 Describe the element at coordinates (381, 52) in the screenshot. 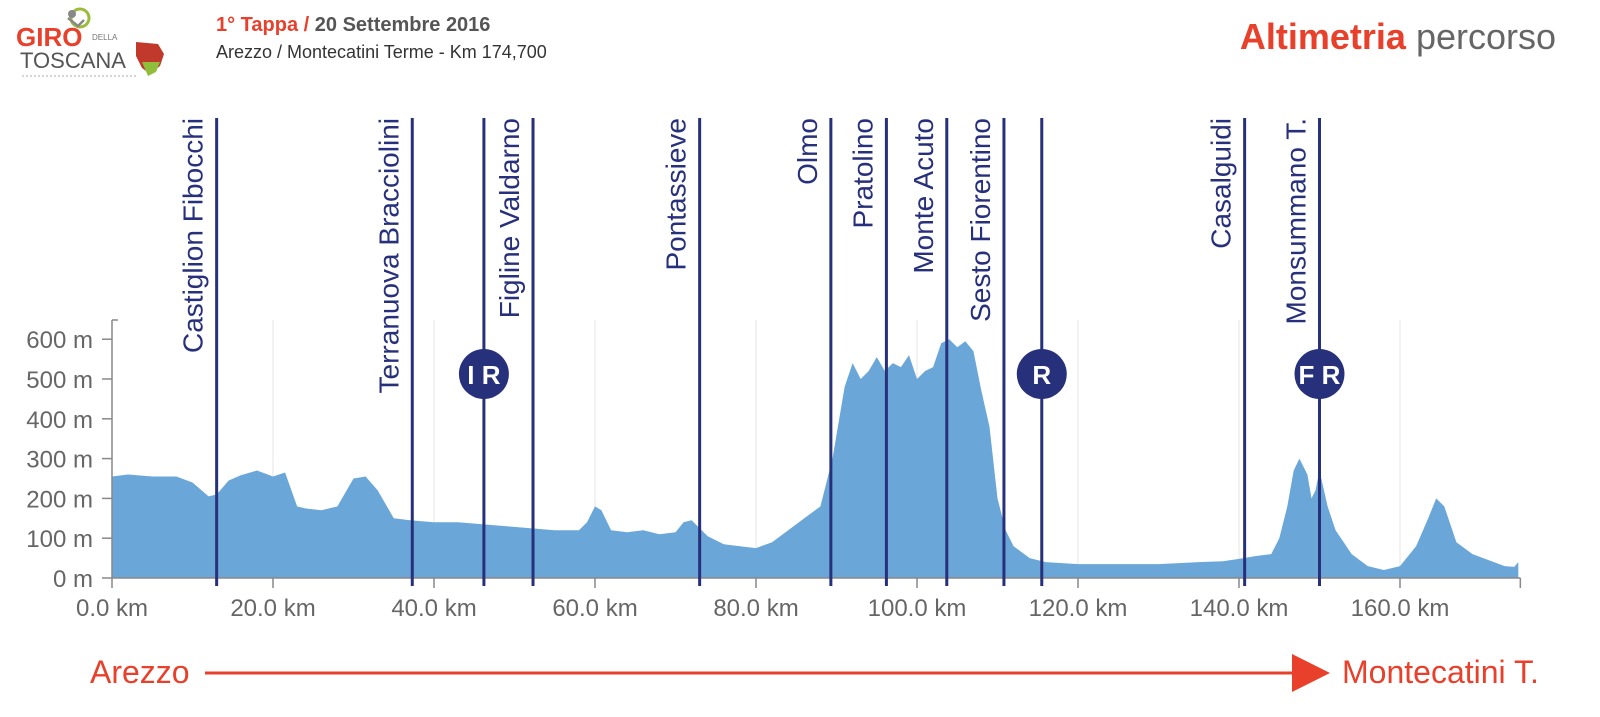

I see `stage-route: Arezzo / Montecatini Terme - Km 174,700` at that location.